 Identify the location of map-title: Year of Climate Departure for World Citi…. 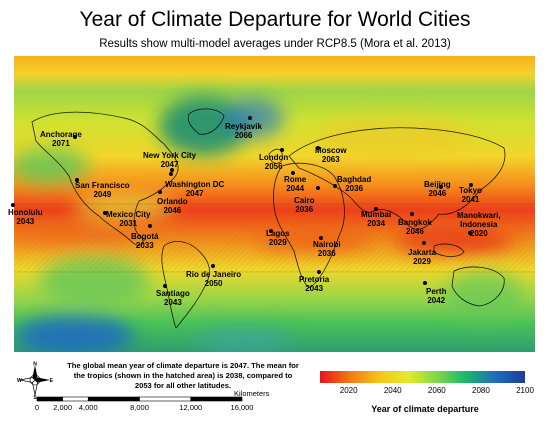
(275, 19).